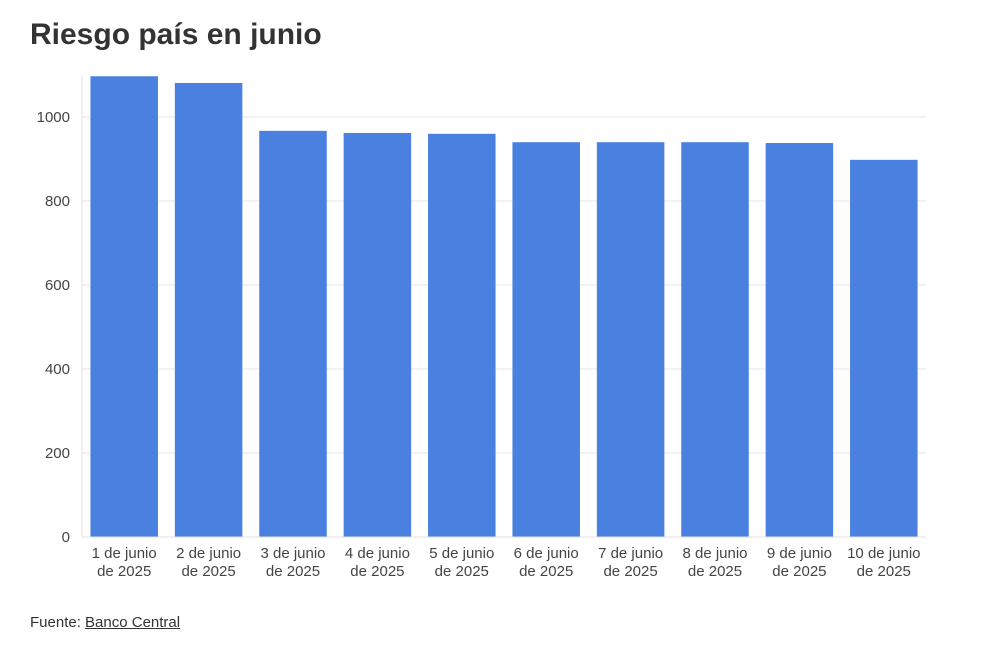  Describe the element at coordinates (630, 562) in the screenshot. I see `x-tick-label: 7 de junio de 2025` at that location.